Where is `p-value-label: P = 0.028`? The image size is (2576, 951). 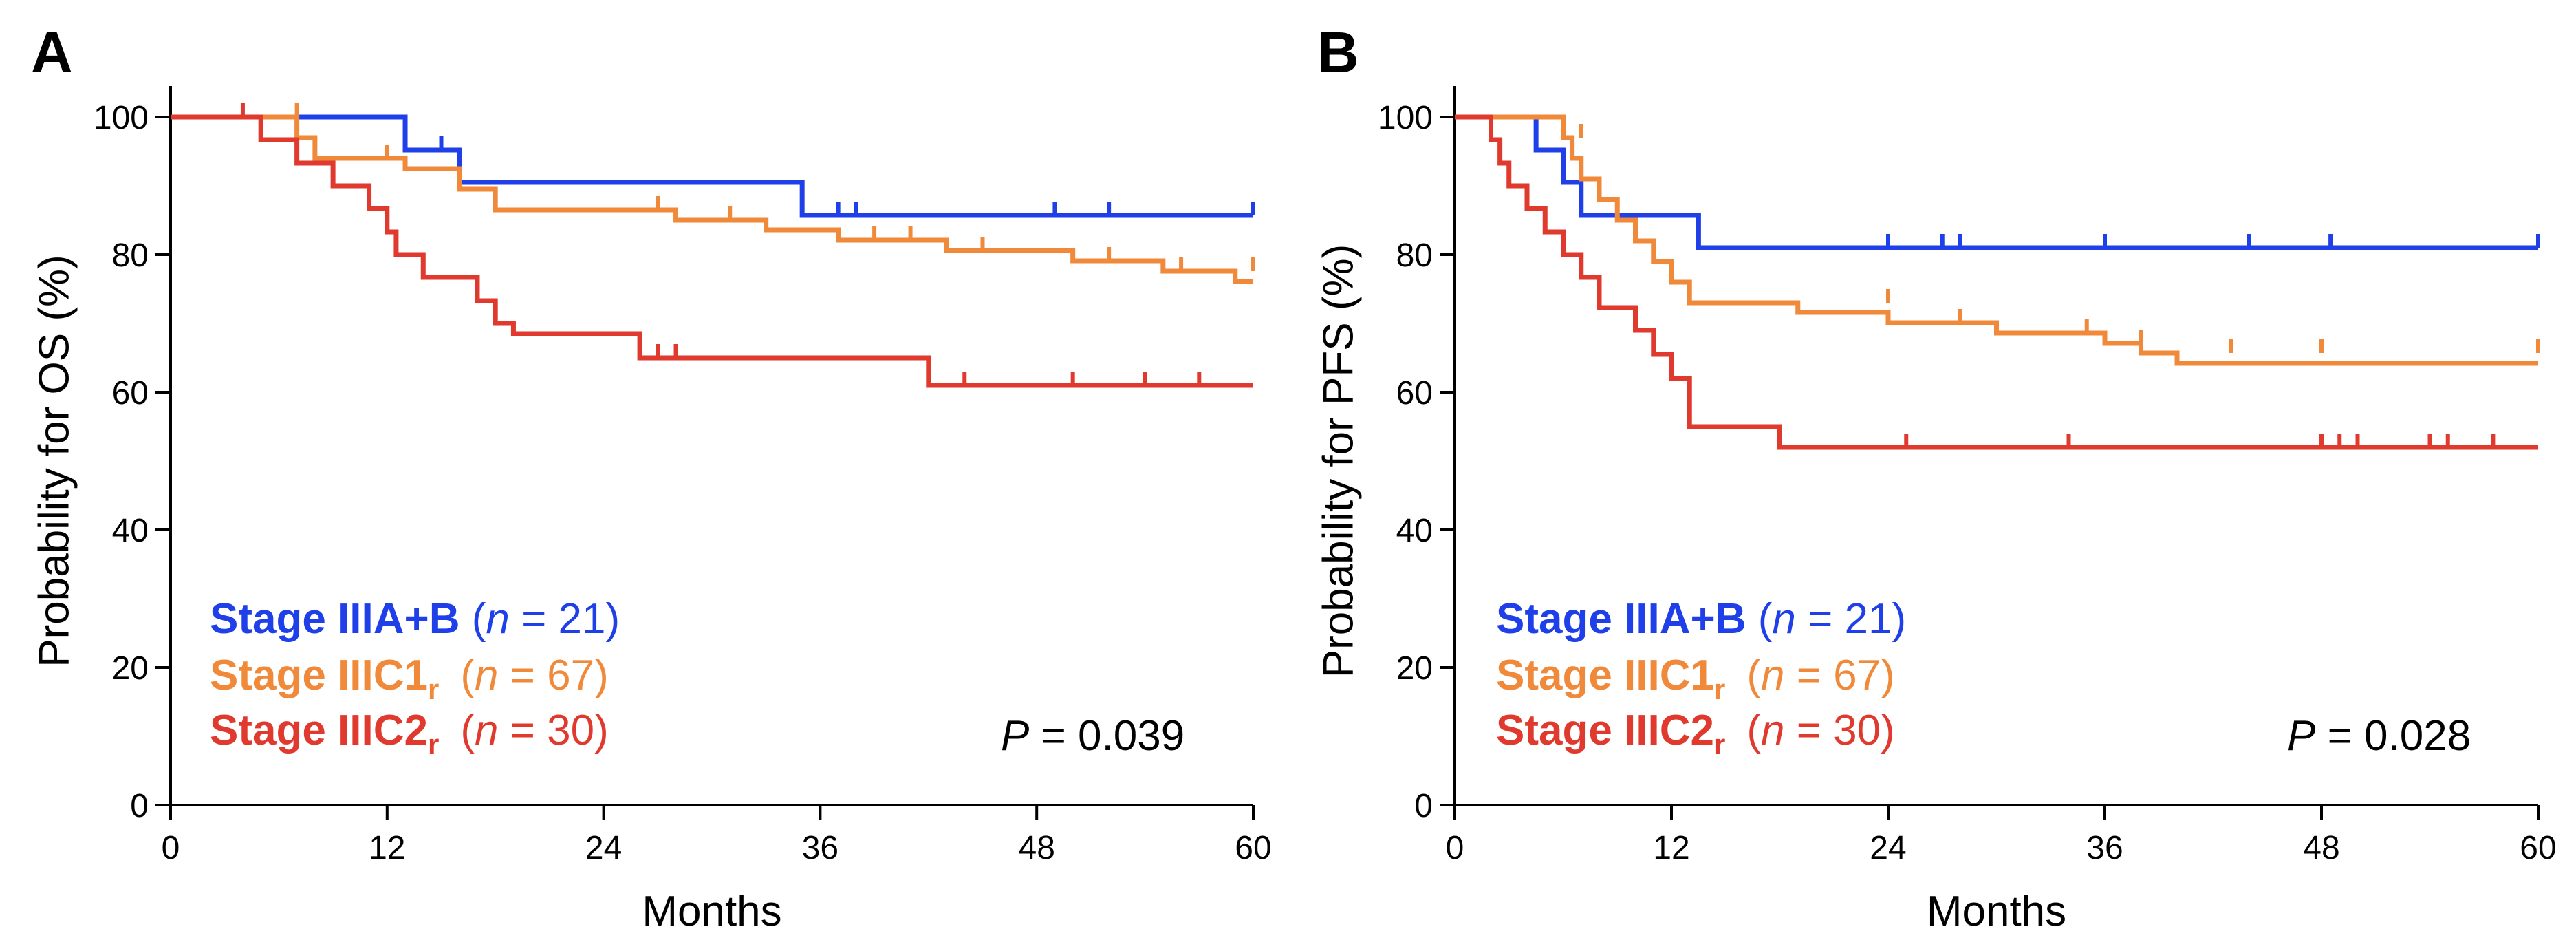
p-value-label: P = 0.028 is located at coordinates (2379, 736).